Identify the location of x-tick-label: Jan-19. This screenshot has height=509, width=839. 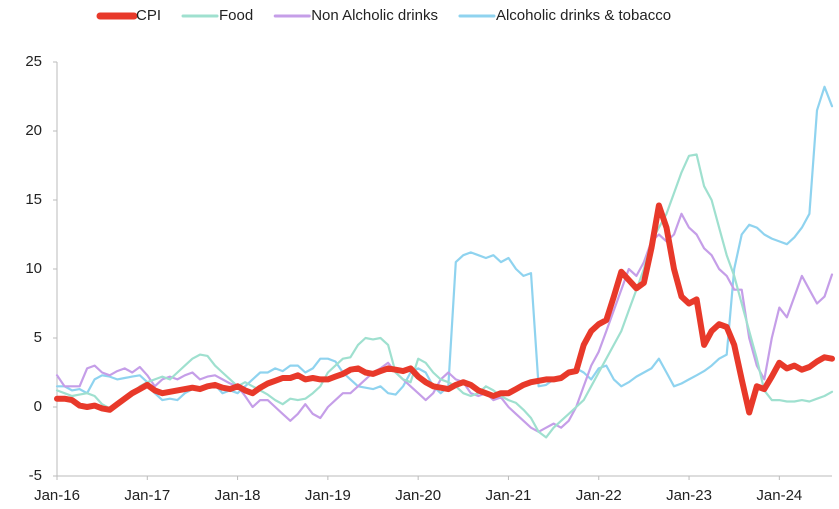
(328, 495).